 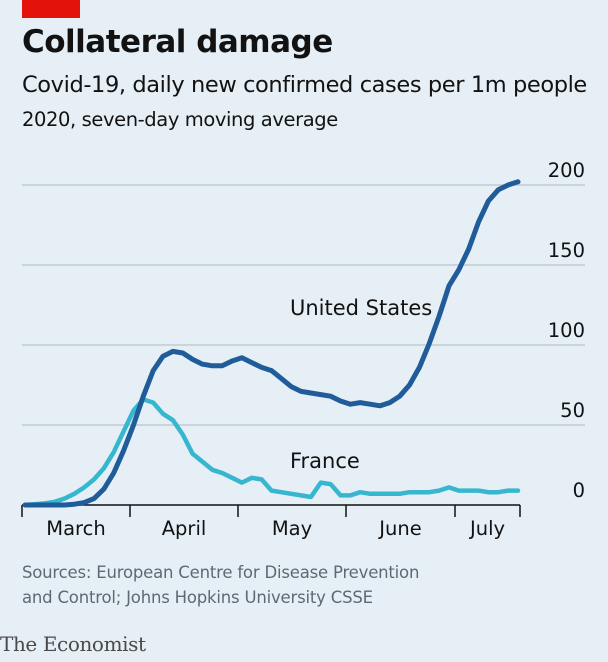 I want to click on x-tick-label-july: July, so click(x=486, y=528).